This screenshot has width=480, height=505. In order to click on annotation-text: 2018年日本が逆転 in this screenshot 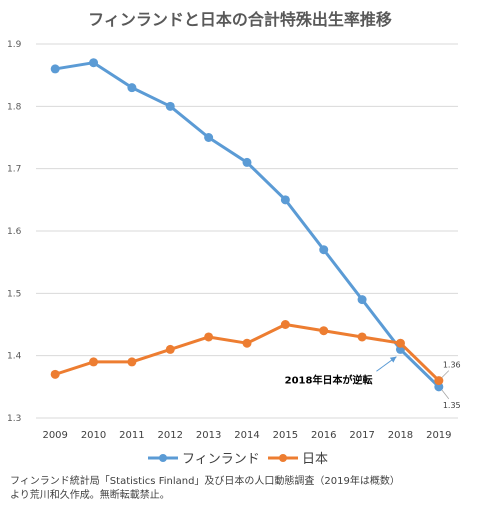, I will do `click(329, 380)`.